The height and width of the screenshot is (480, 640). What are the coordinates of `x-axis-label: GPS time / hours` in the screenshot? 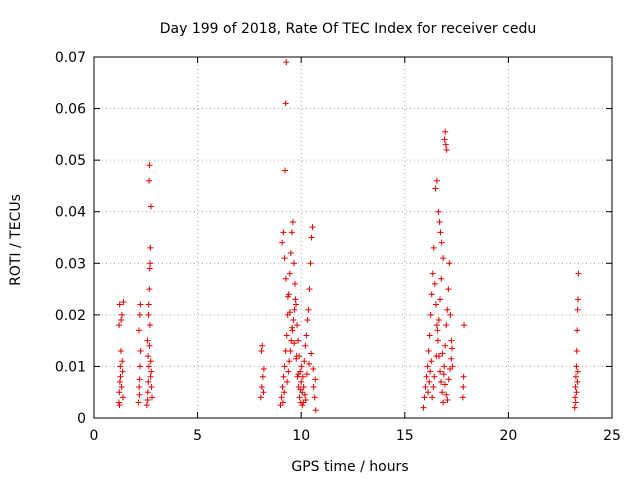 It's located at (349, 467).